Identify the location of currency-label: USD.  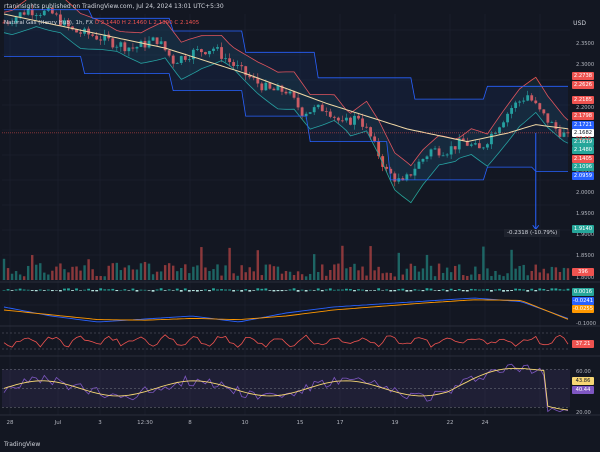
(579, 23).